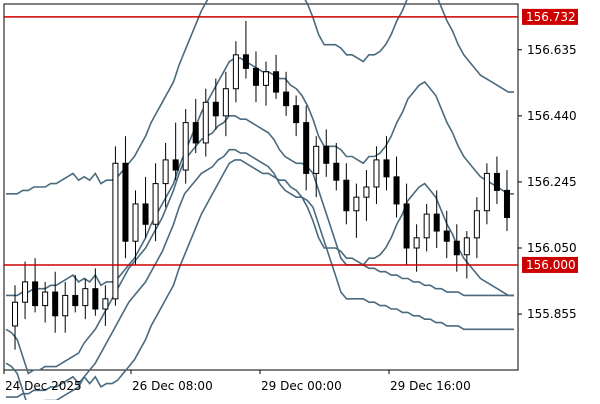 This screenshot has width=600, height=404. What do you see at coordinates (172, 386) in the screenshot?
I see `x-tick-label: 26 Dec 08:00` at bounding box center [172, 386].